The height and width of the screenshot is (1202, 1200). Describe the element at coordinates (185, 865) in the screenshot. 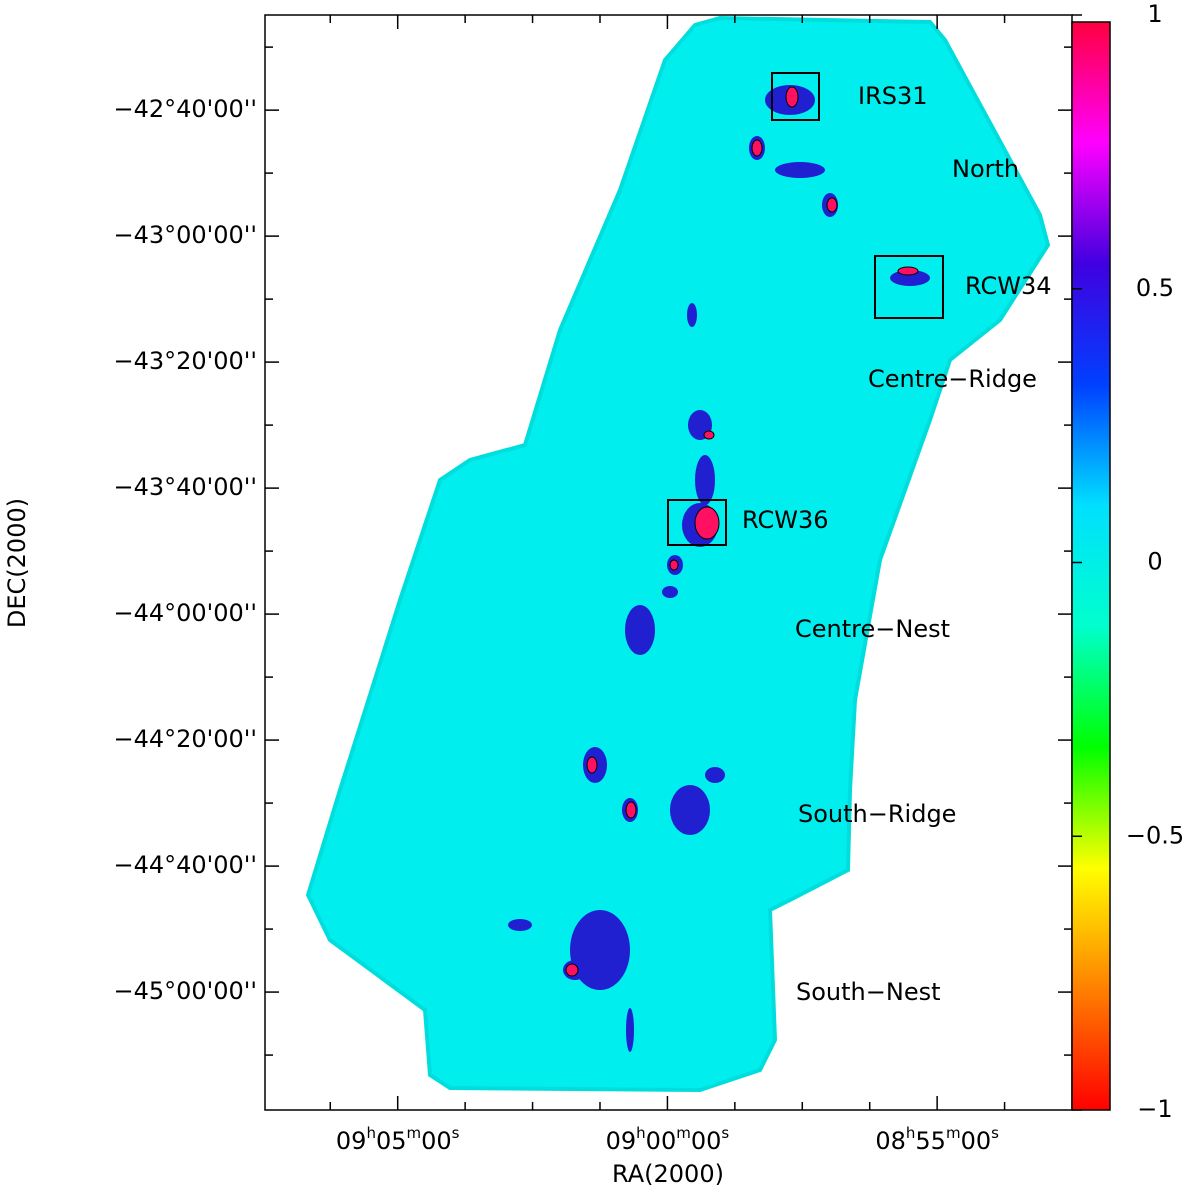

I see `y-tick-label: −44°40'00''` at that location.